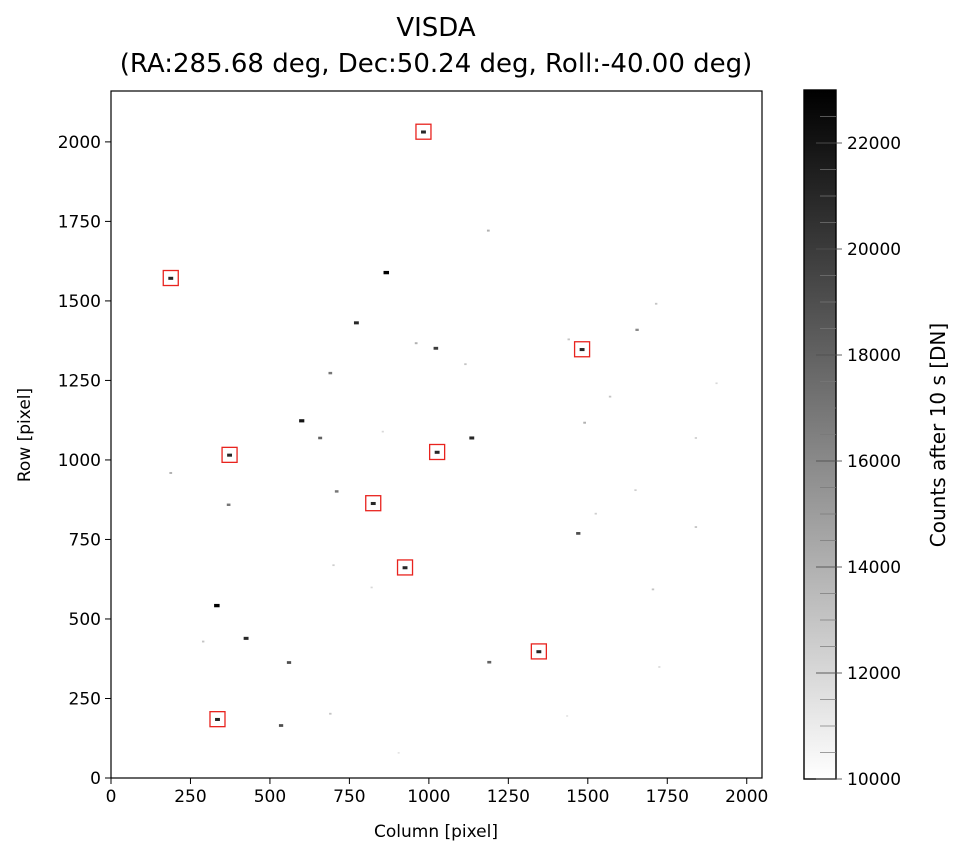 Image resolution: width=967 pixels, height=857 pixels. I want to click on colorbar-tick-label: 16000, so click(874, 462).